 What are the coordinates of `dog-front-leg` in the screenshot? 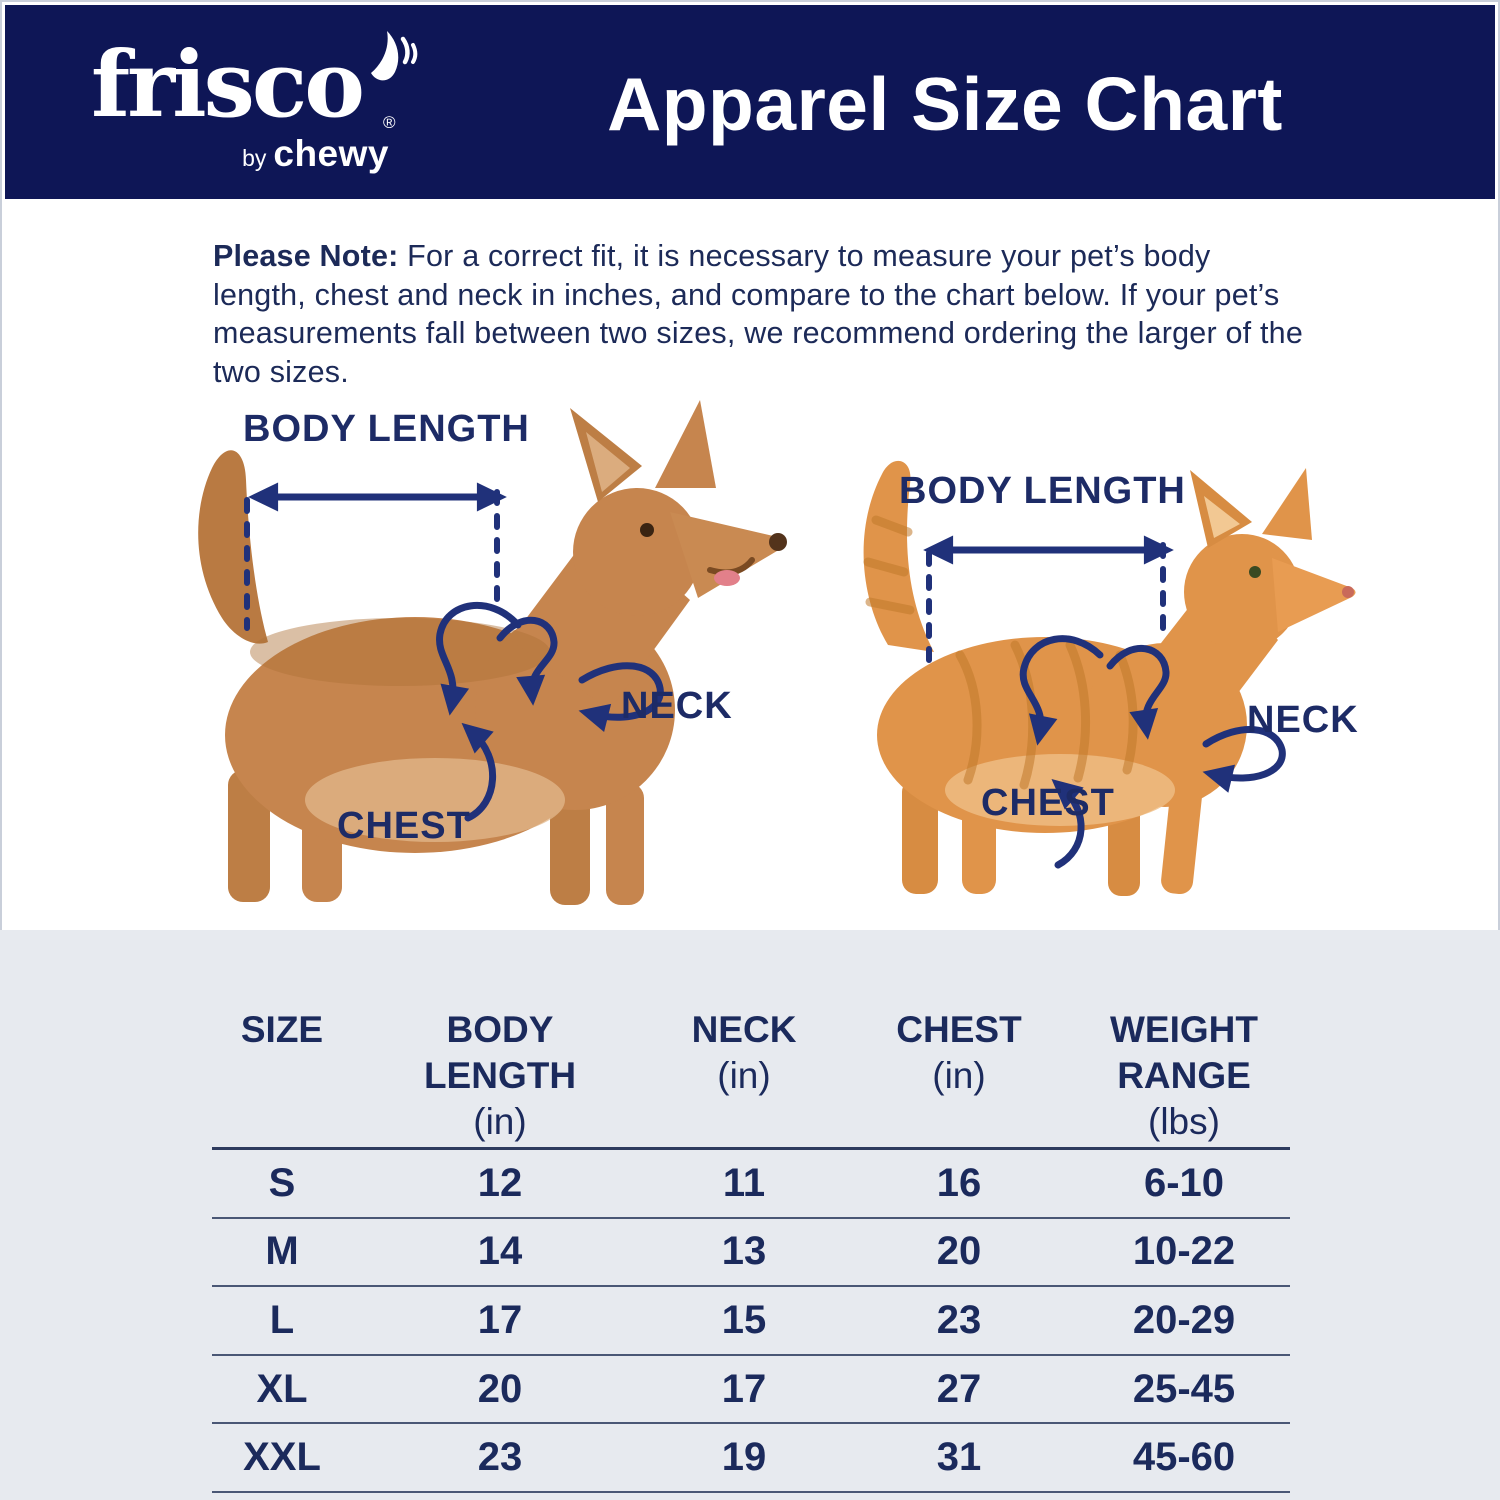 It's located at (625, 844).